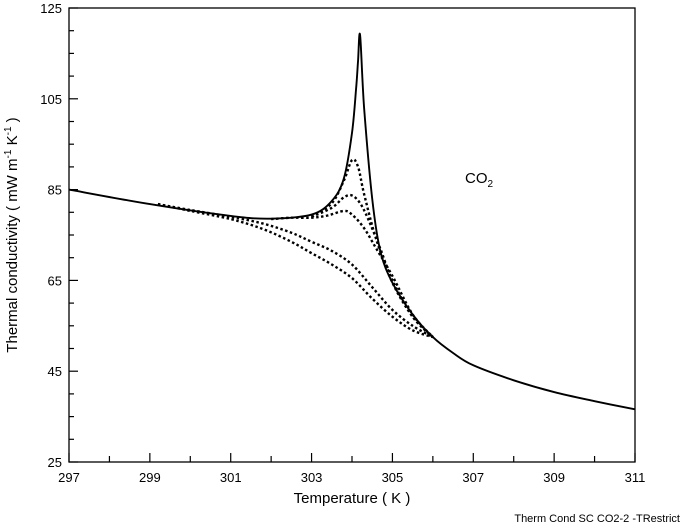 The height and width of the screenshot is (528, 685). I want to click on annotation-text: CO, so click(476, 178).